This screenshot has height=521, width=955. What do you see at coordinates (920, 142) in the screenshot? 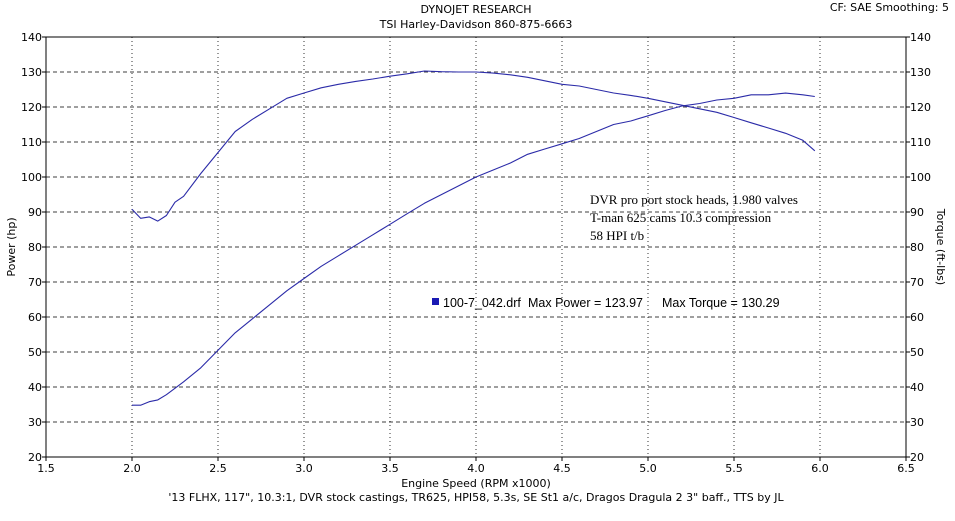
I see `y-tick-label-right: 110` at bounding box center [920, 142].